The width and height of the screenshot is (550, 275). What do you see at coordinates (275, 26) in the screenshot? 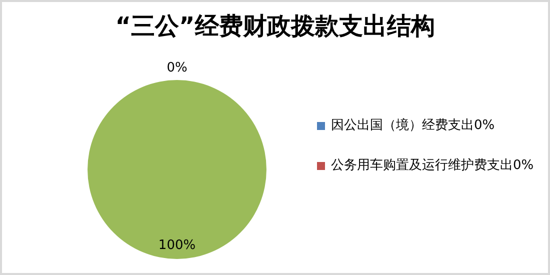
I see `chart-title: “三公”经费财政拨款支出结构` at bounding box center [275, 26].